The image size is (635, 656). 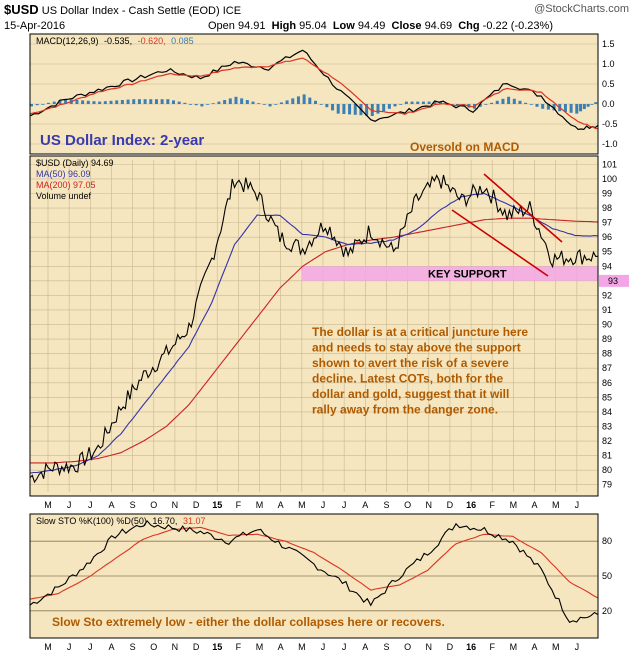 What do you see at coordinates (556, 647) in the screenshot?
I see `sto-x-tick-24: M` at bounding box center [556, 647].